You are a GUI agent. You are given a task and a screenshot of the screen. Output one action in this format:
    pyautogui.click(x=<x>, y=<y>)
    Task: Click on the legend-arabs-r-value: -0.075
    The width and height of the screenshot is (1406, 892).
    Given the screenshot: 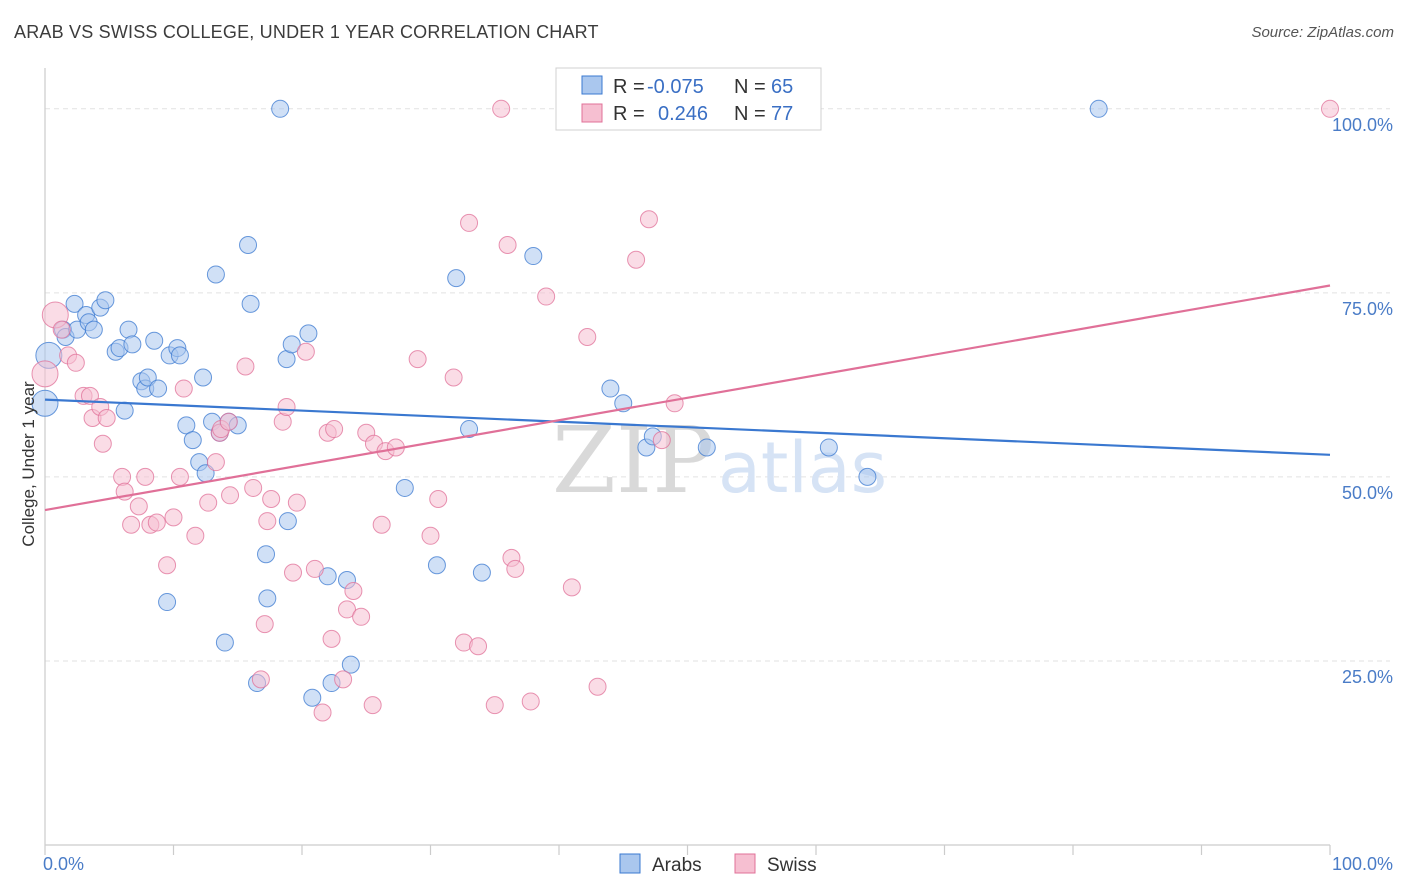 What is the action you would take?
    pyautogui.click(x=675, y=87)
    